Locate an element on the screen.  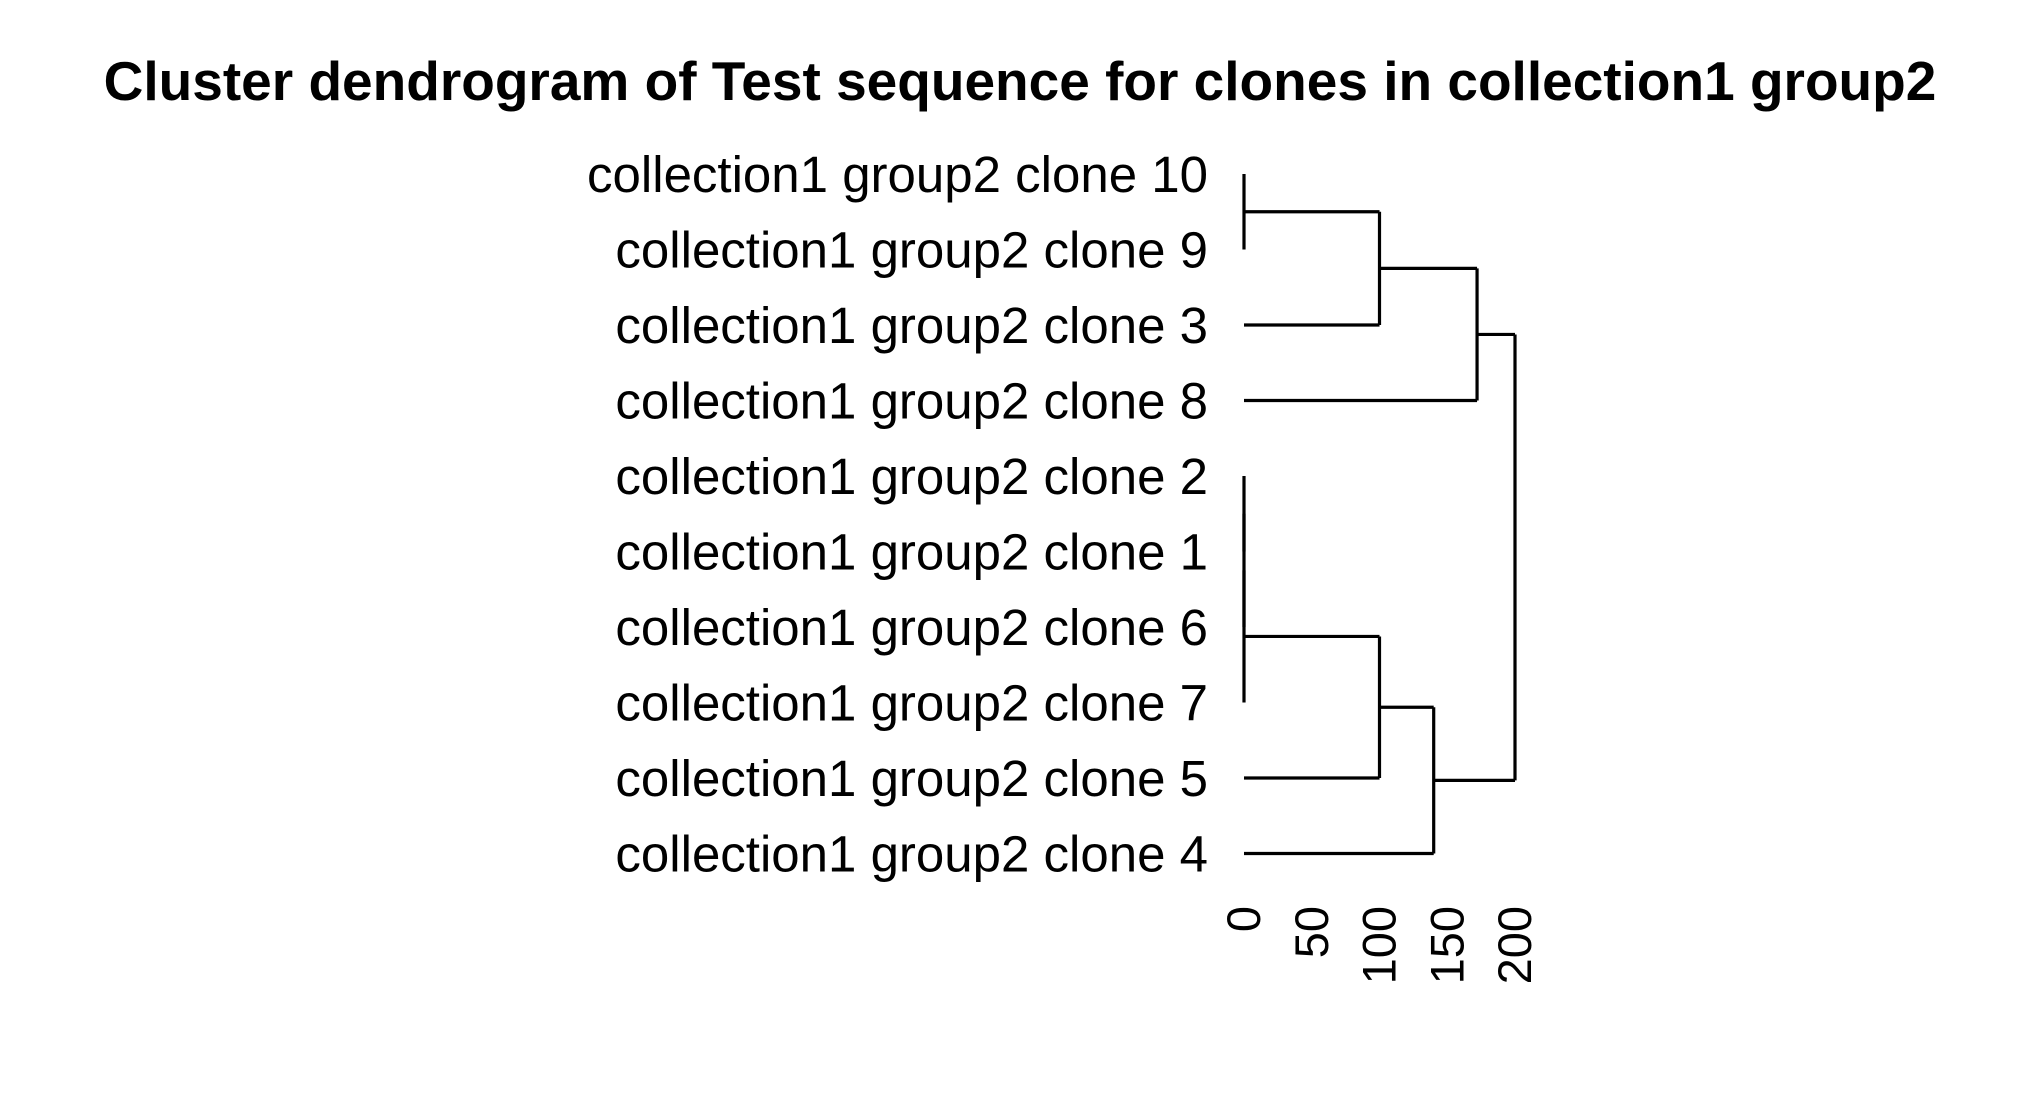
height-axis: 0 50 100 150 200 is located at coordinates (1379, 945).